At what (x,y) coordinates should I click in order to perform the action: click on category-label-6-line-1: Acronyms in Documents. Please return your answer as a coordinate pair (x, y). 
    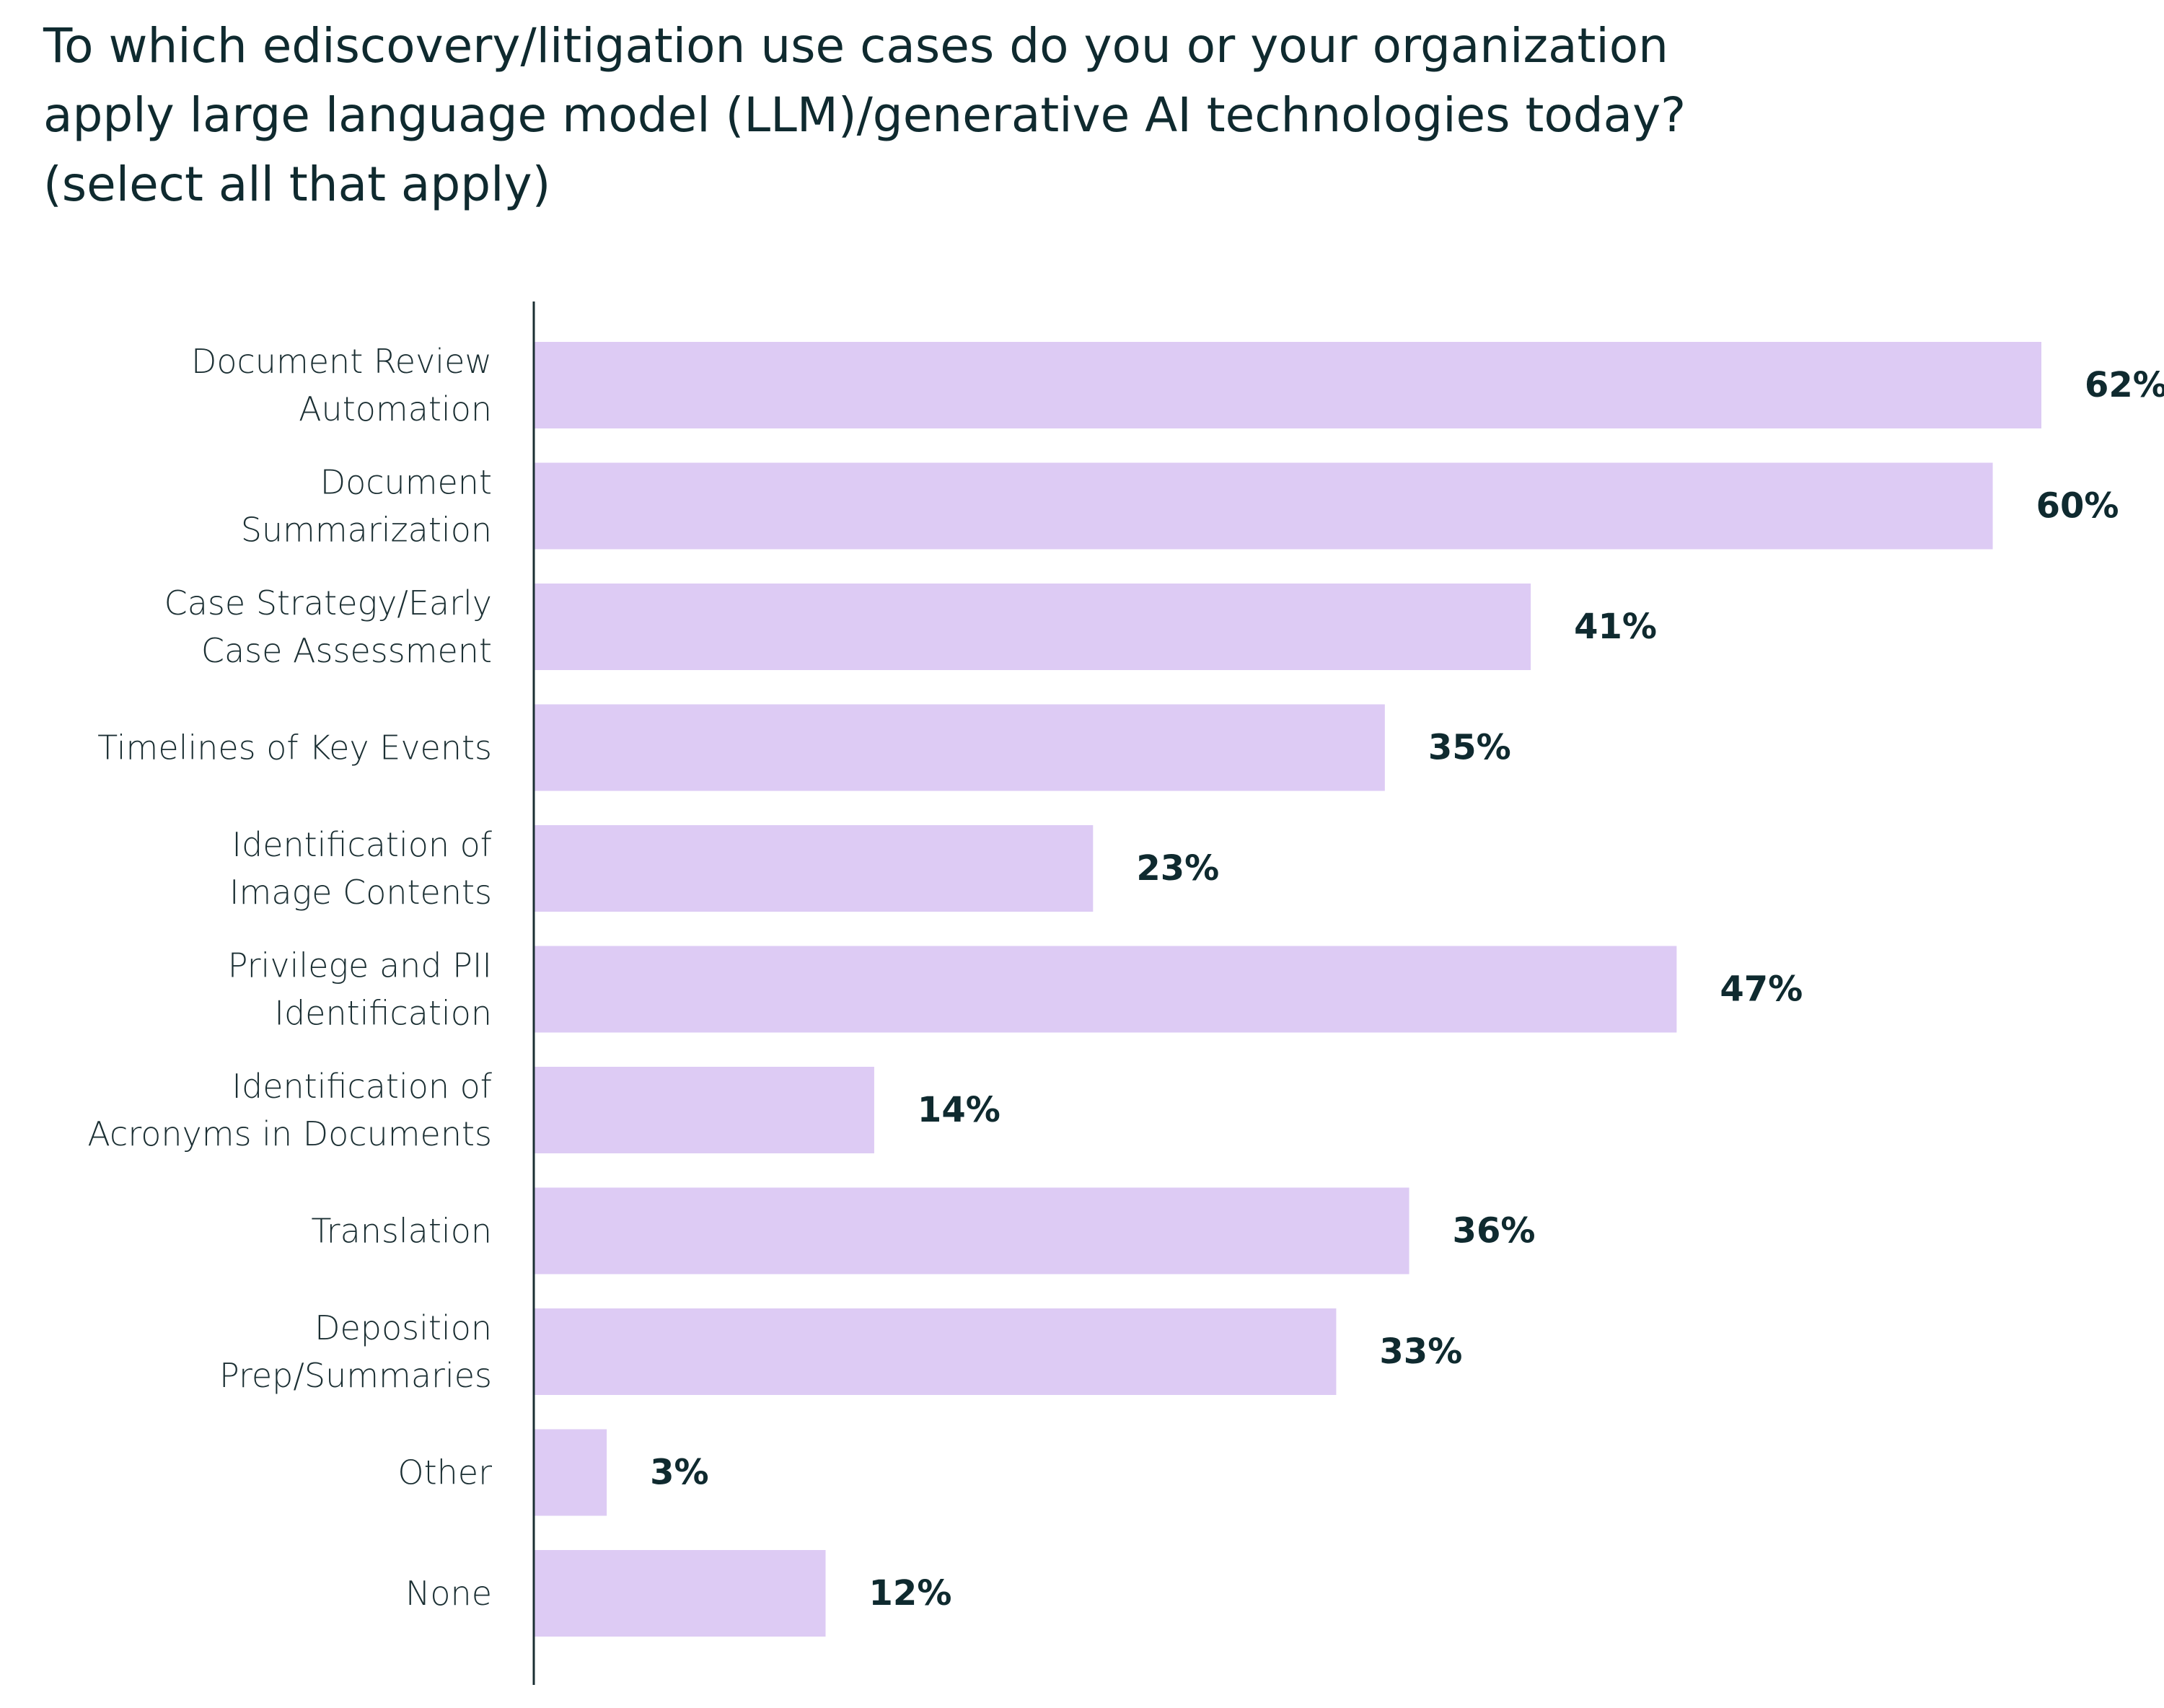
    Looking at the image, I should click on (289, 1133).